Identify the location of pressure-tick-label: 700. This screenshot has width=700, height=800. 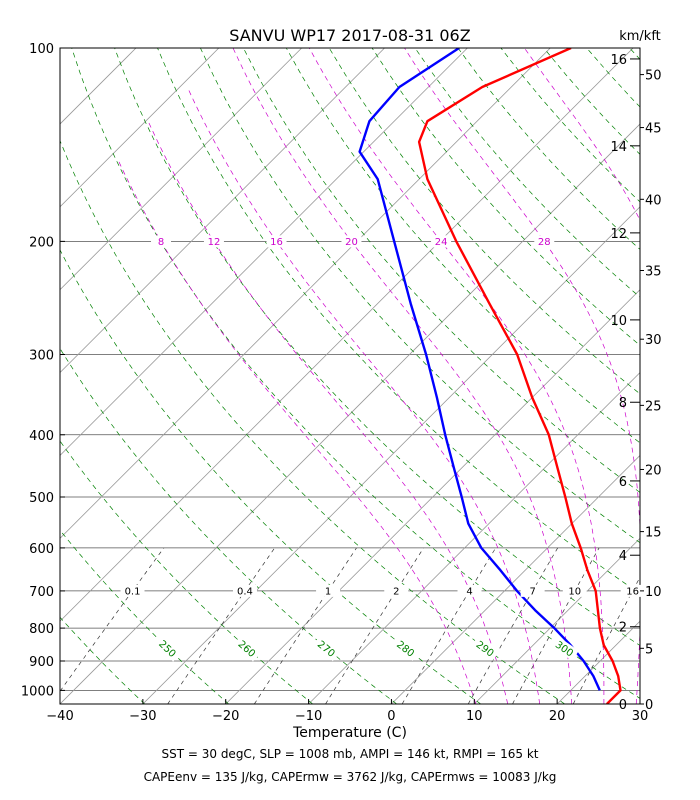
(41, 592).